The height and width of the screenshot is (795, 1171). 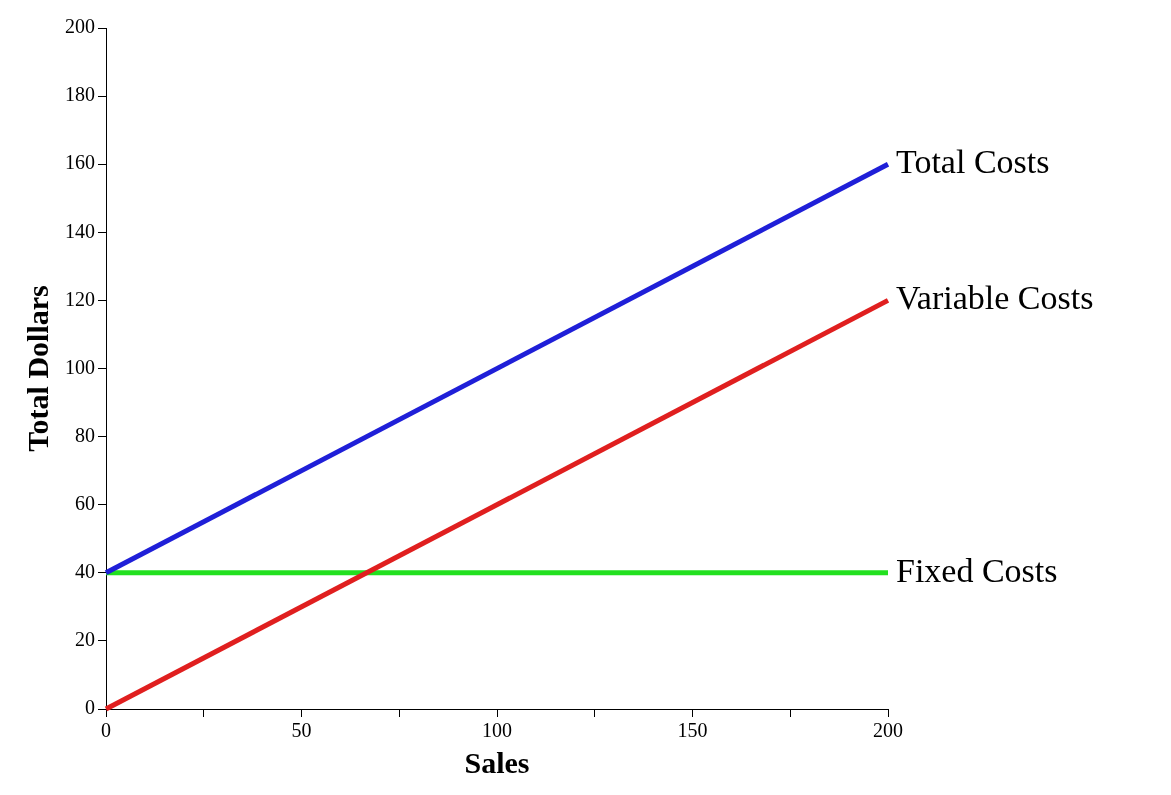 I want to click on y-axis-title: Total Dollars, so click(x=37, y=368).